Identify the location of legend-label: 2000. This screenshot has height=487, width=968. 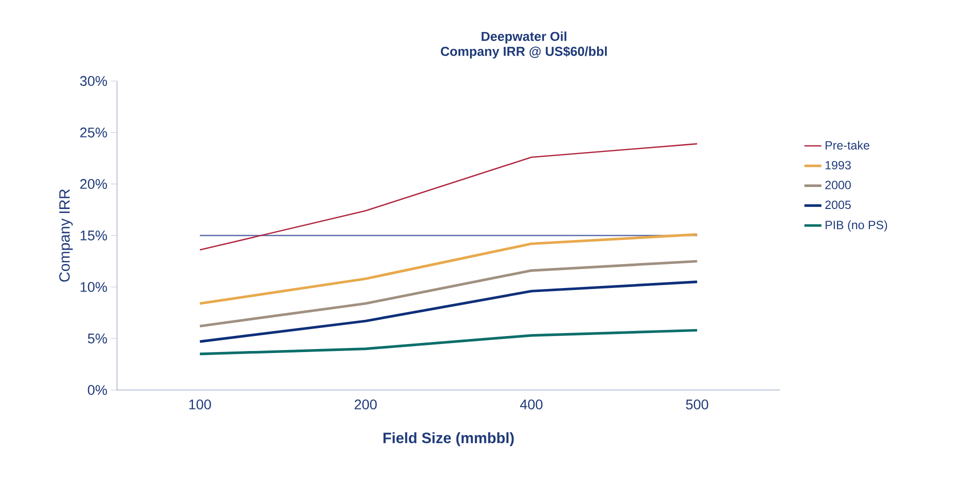
(838, 185).